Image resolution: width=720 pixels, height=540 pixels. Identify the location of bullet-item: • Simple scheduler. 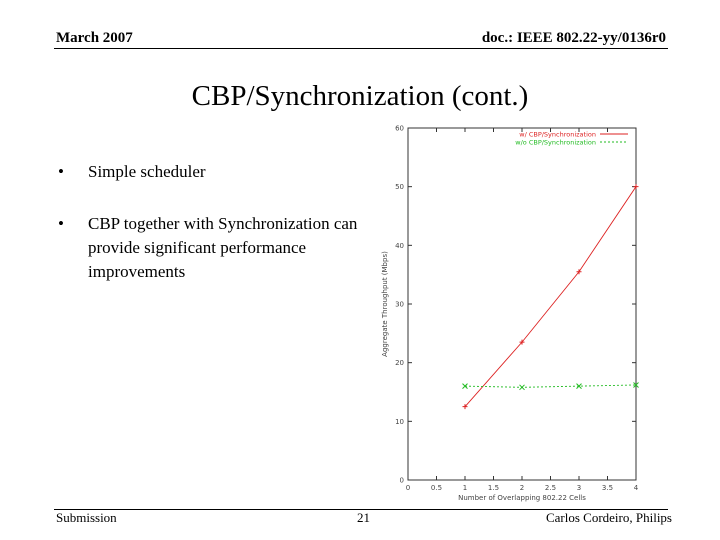
(208, 172).